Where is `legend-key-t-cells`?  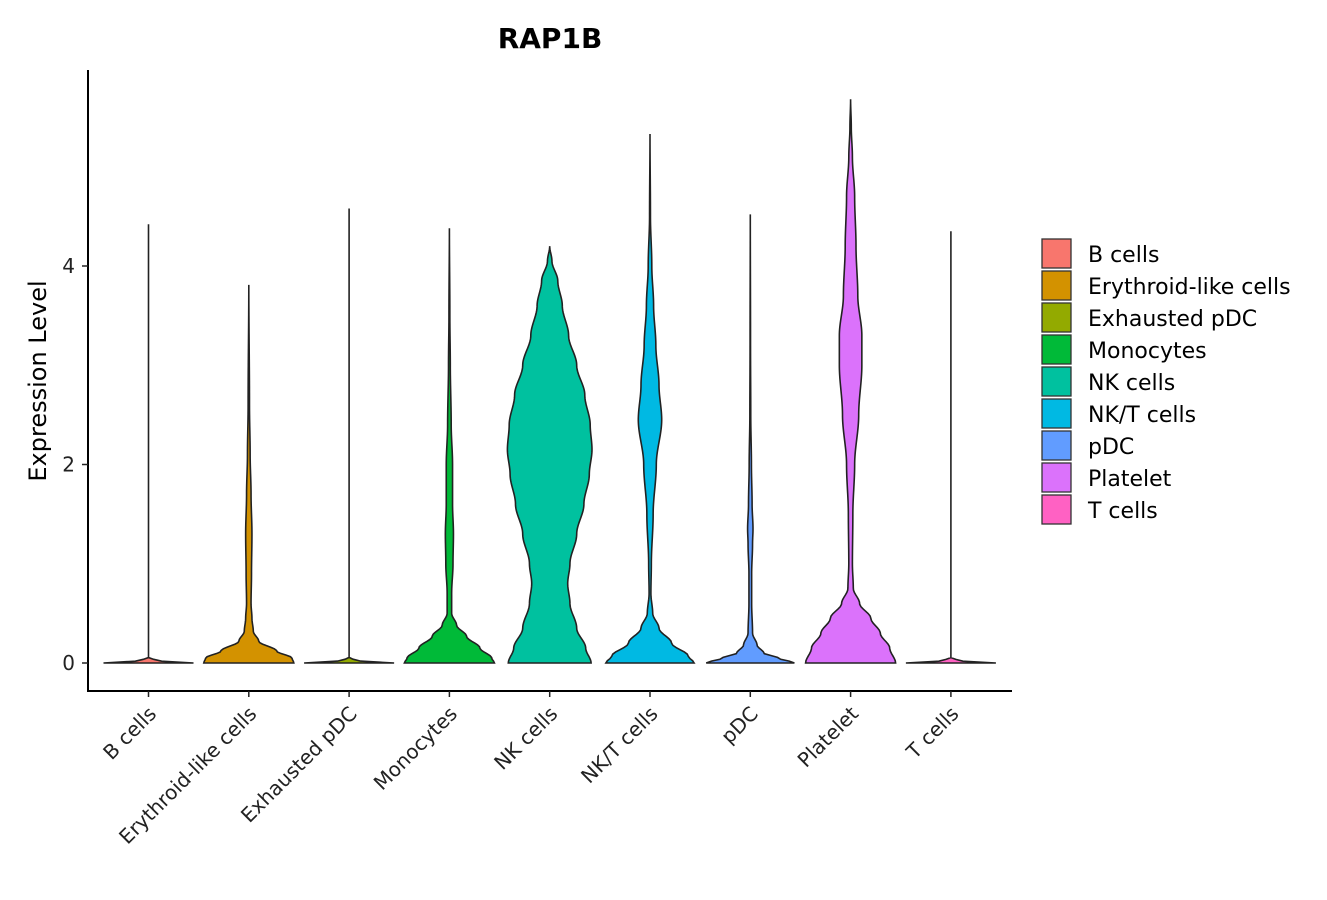 legend-key-t-cells is located at coordinates (1056, 509).